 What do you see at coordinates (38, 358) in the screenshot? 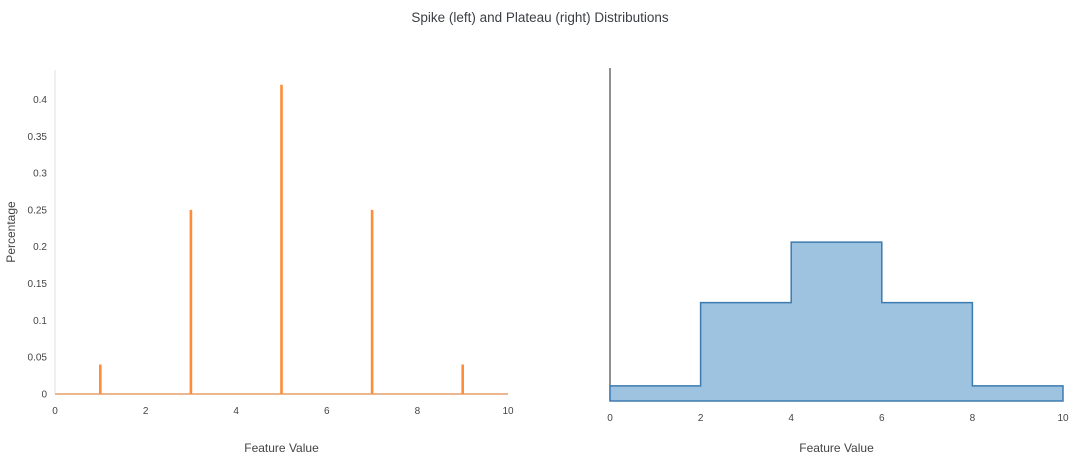
I see `y-tick-label: 0.05` at bounding box center [38, 358].